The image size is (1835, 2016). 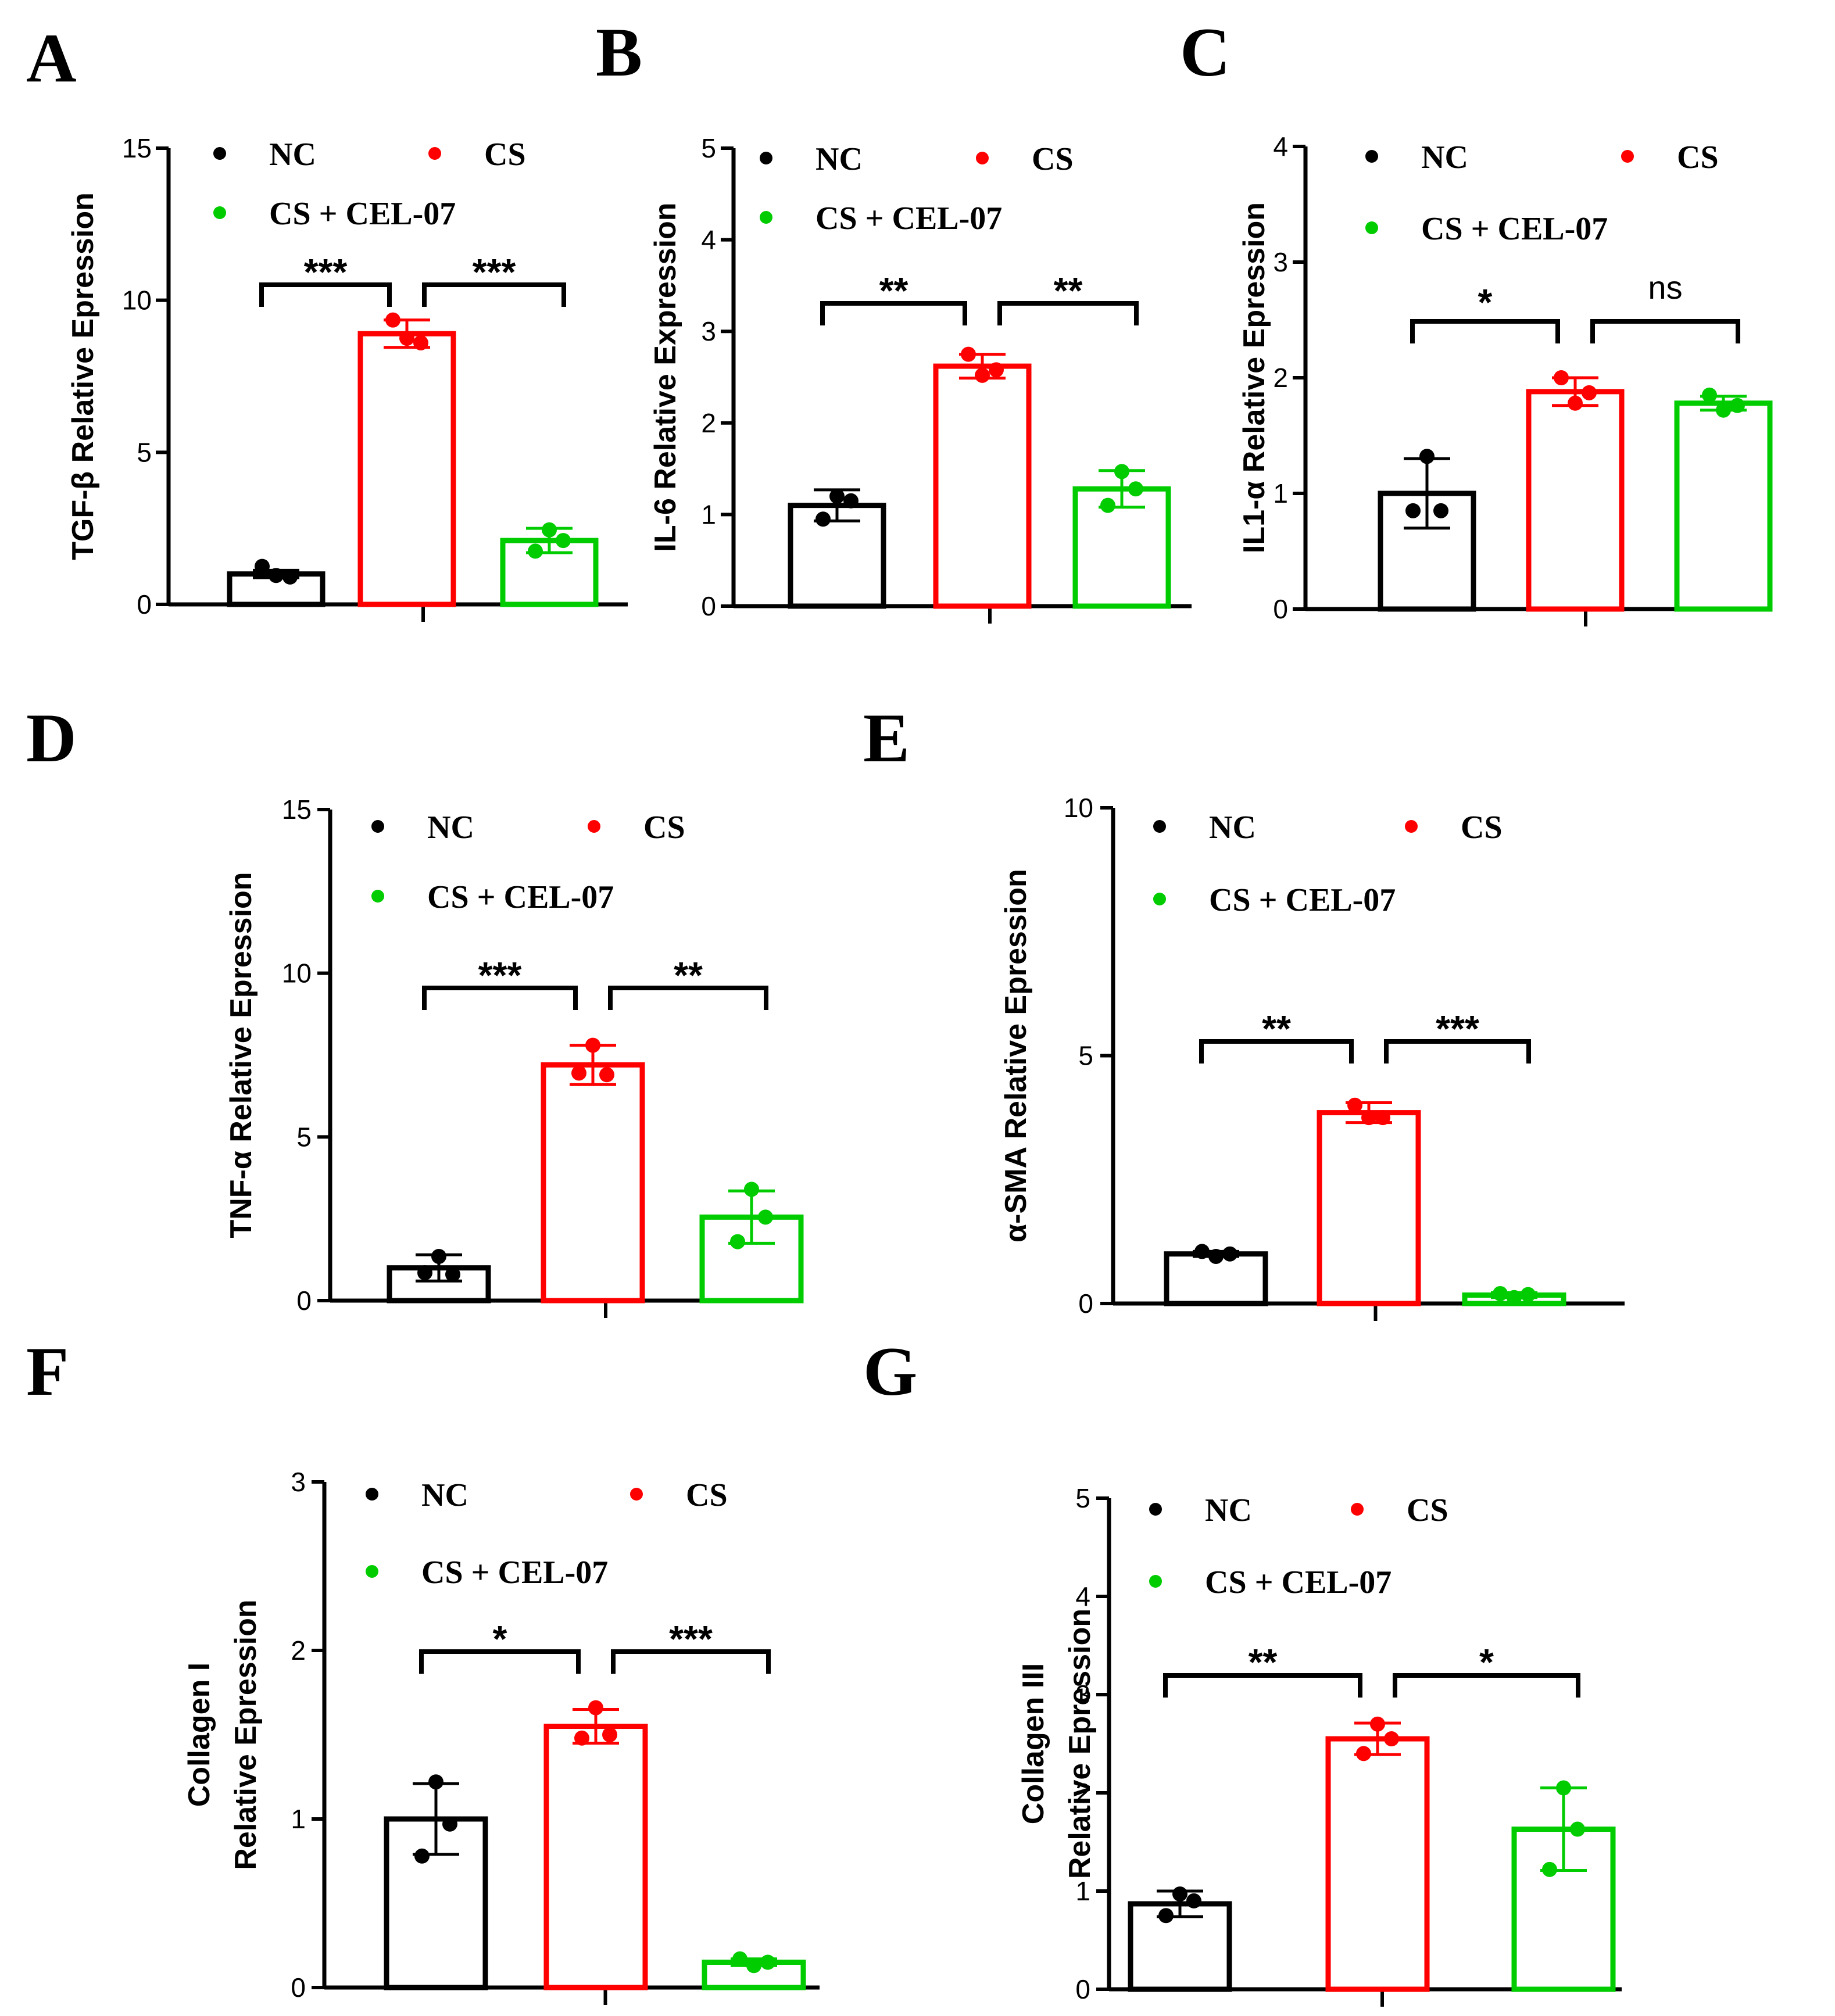 What do you see at coordinates (619, 52) in the screenshot?
I see `panel-label: B` at bounding box center [619, 52].